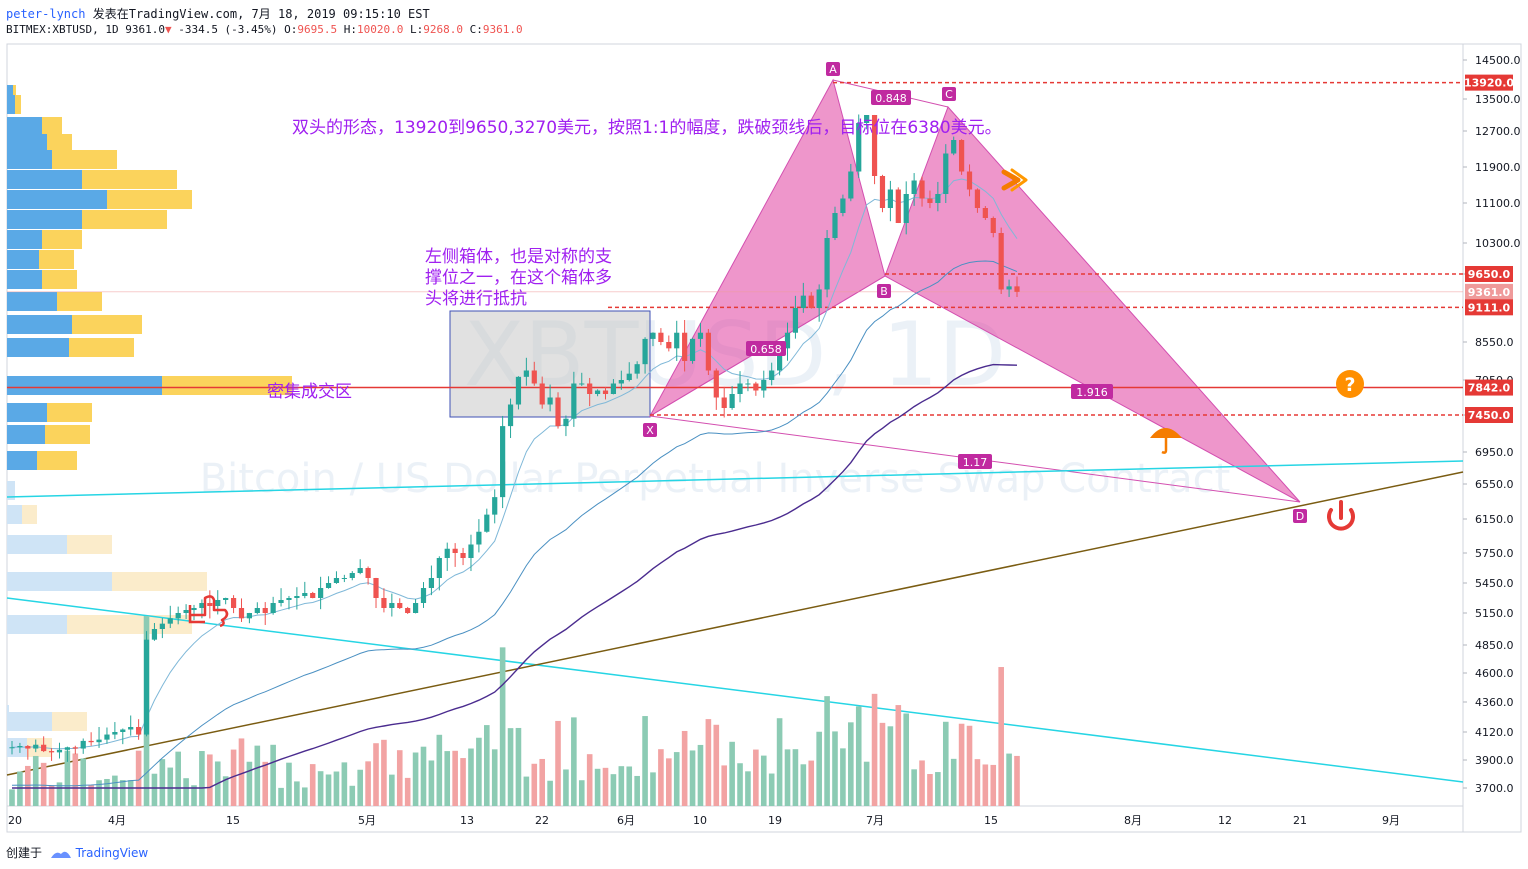  I want to click on price-tick-label: 5150.0, so click(1494, 613).